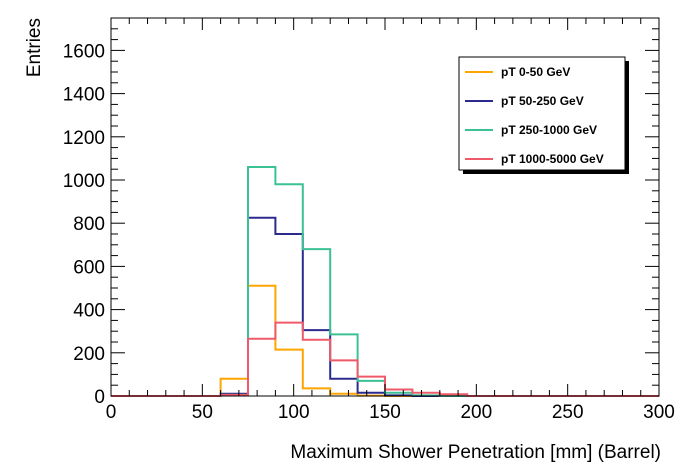  Describe the element at coordinates (89, 311) in the screenshot. I see `y-tick-label: 400` at that location.